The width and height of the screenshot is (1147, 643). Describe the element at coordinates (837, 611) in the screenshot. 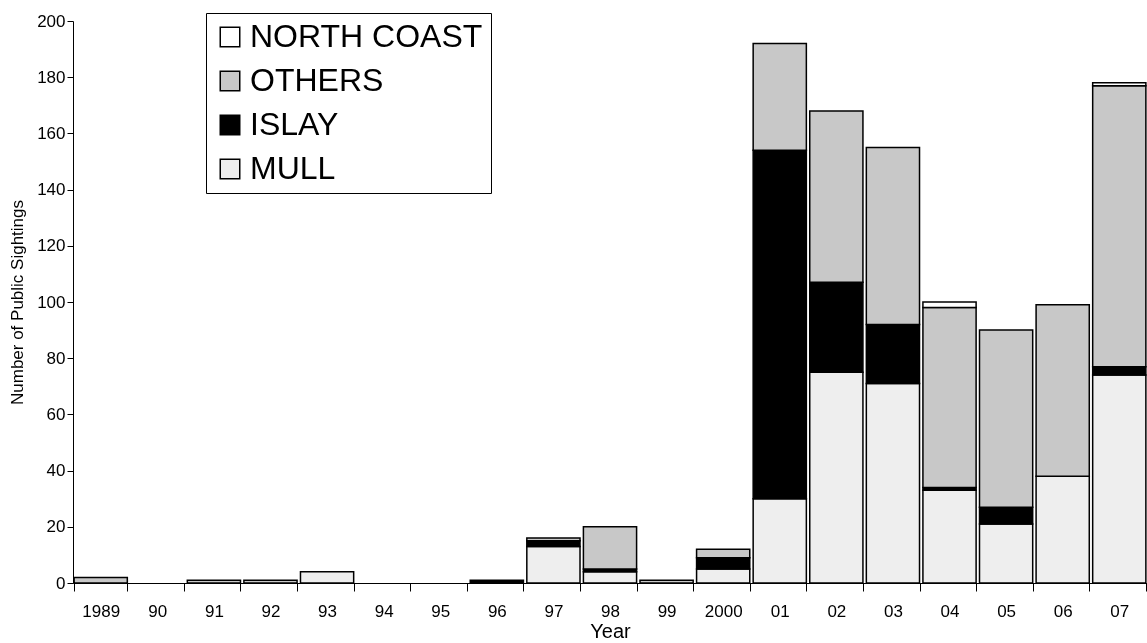

I see `x-tick-label: 02` at that location.